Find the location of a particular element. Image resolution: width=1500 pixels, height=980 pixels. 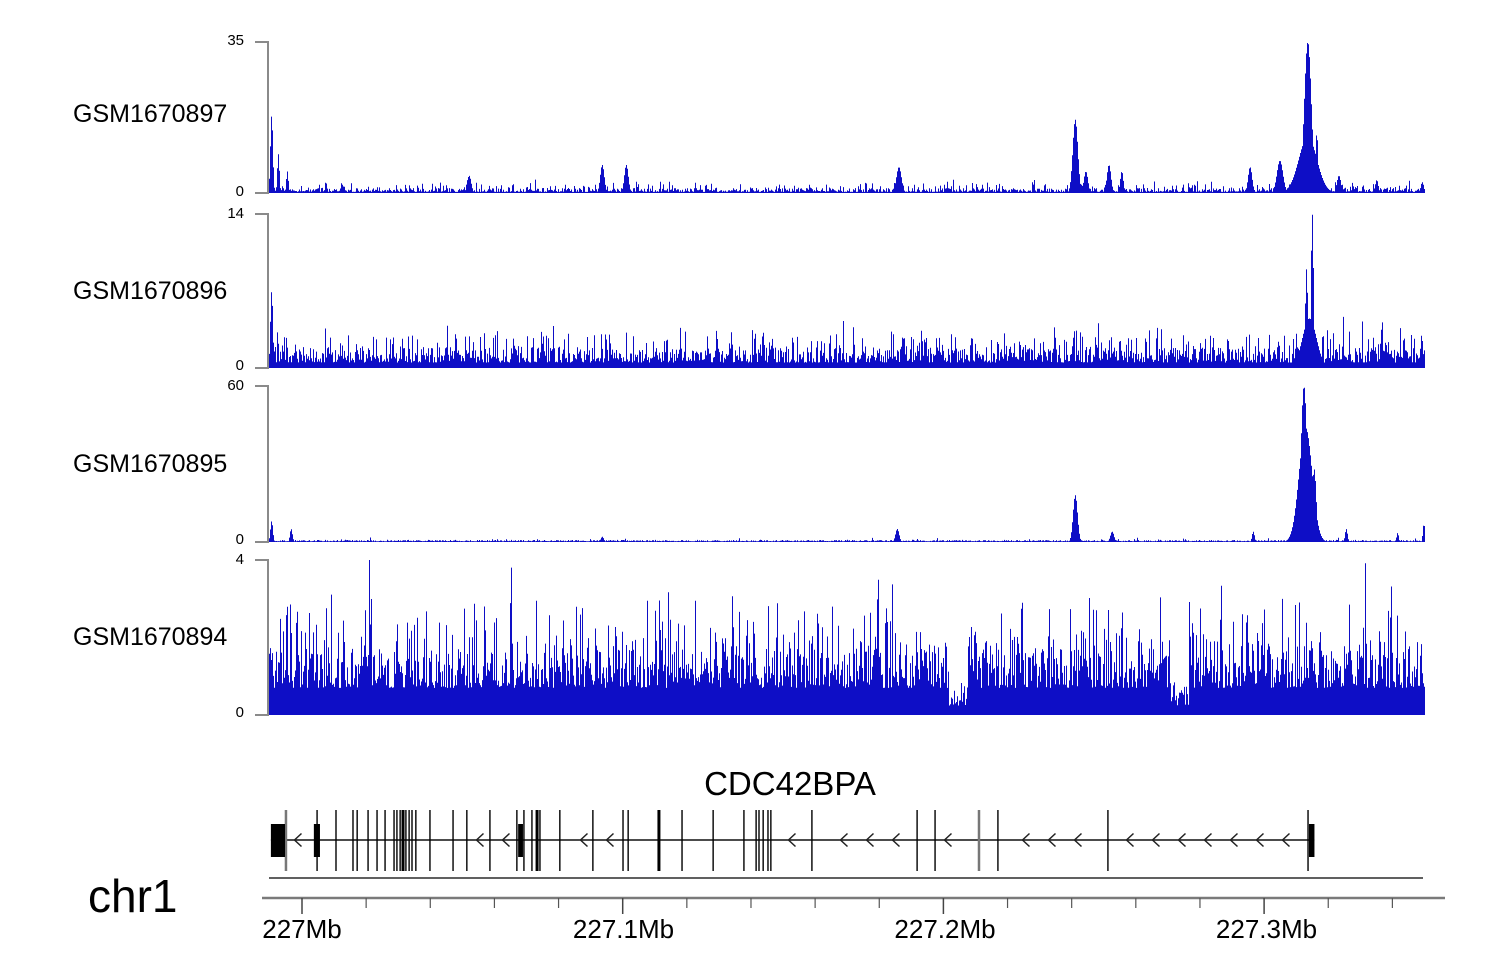

track3-ymin-label: 0 is located at coordinates (239, 539).